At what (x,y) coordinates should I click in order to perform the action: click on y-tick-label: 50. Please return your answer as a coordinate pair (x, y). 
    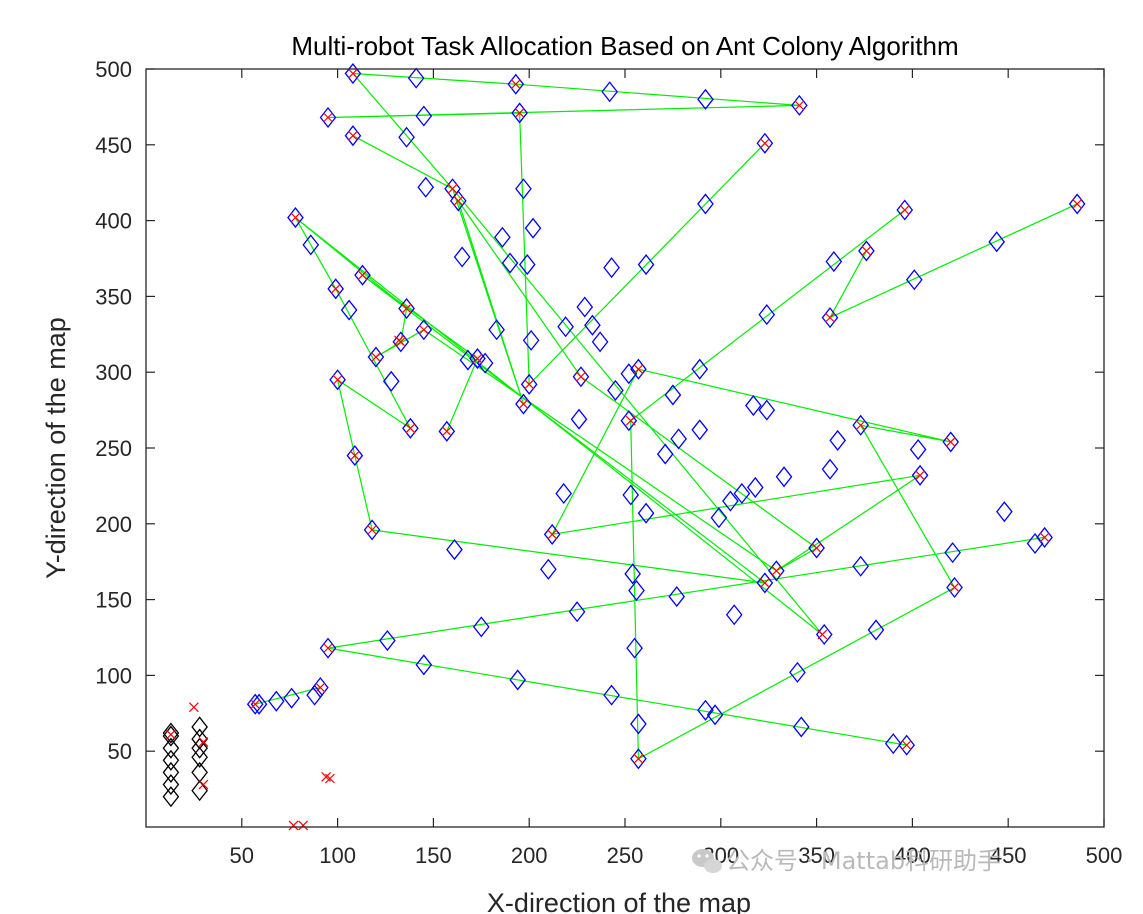
    Looking at the image, I should click on (120, 751).